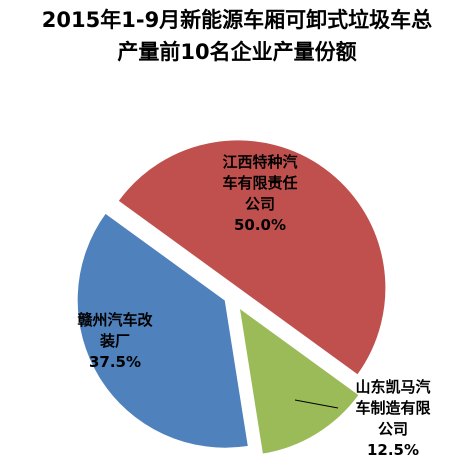  Describe the element at coordinates (114, 341) in the screenshot. I see `slice-label-line: 装厂` at that location.